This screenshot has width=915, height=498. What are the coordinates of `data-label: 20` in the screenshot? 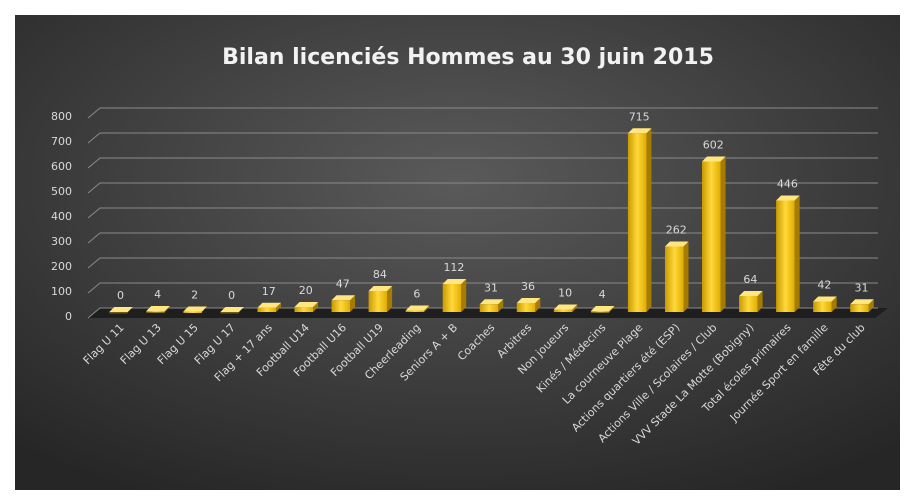 It's located at (306, 290).